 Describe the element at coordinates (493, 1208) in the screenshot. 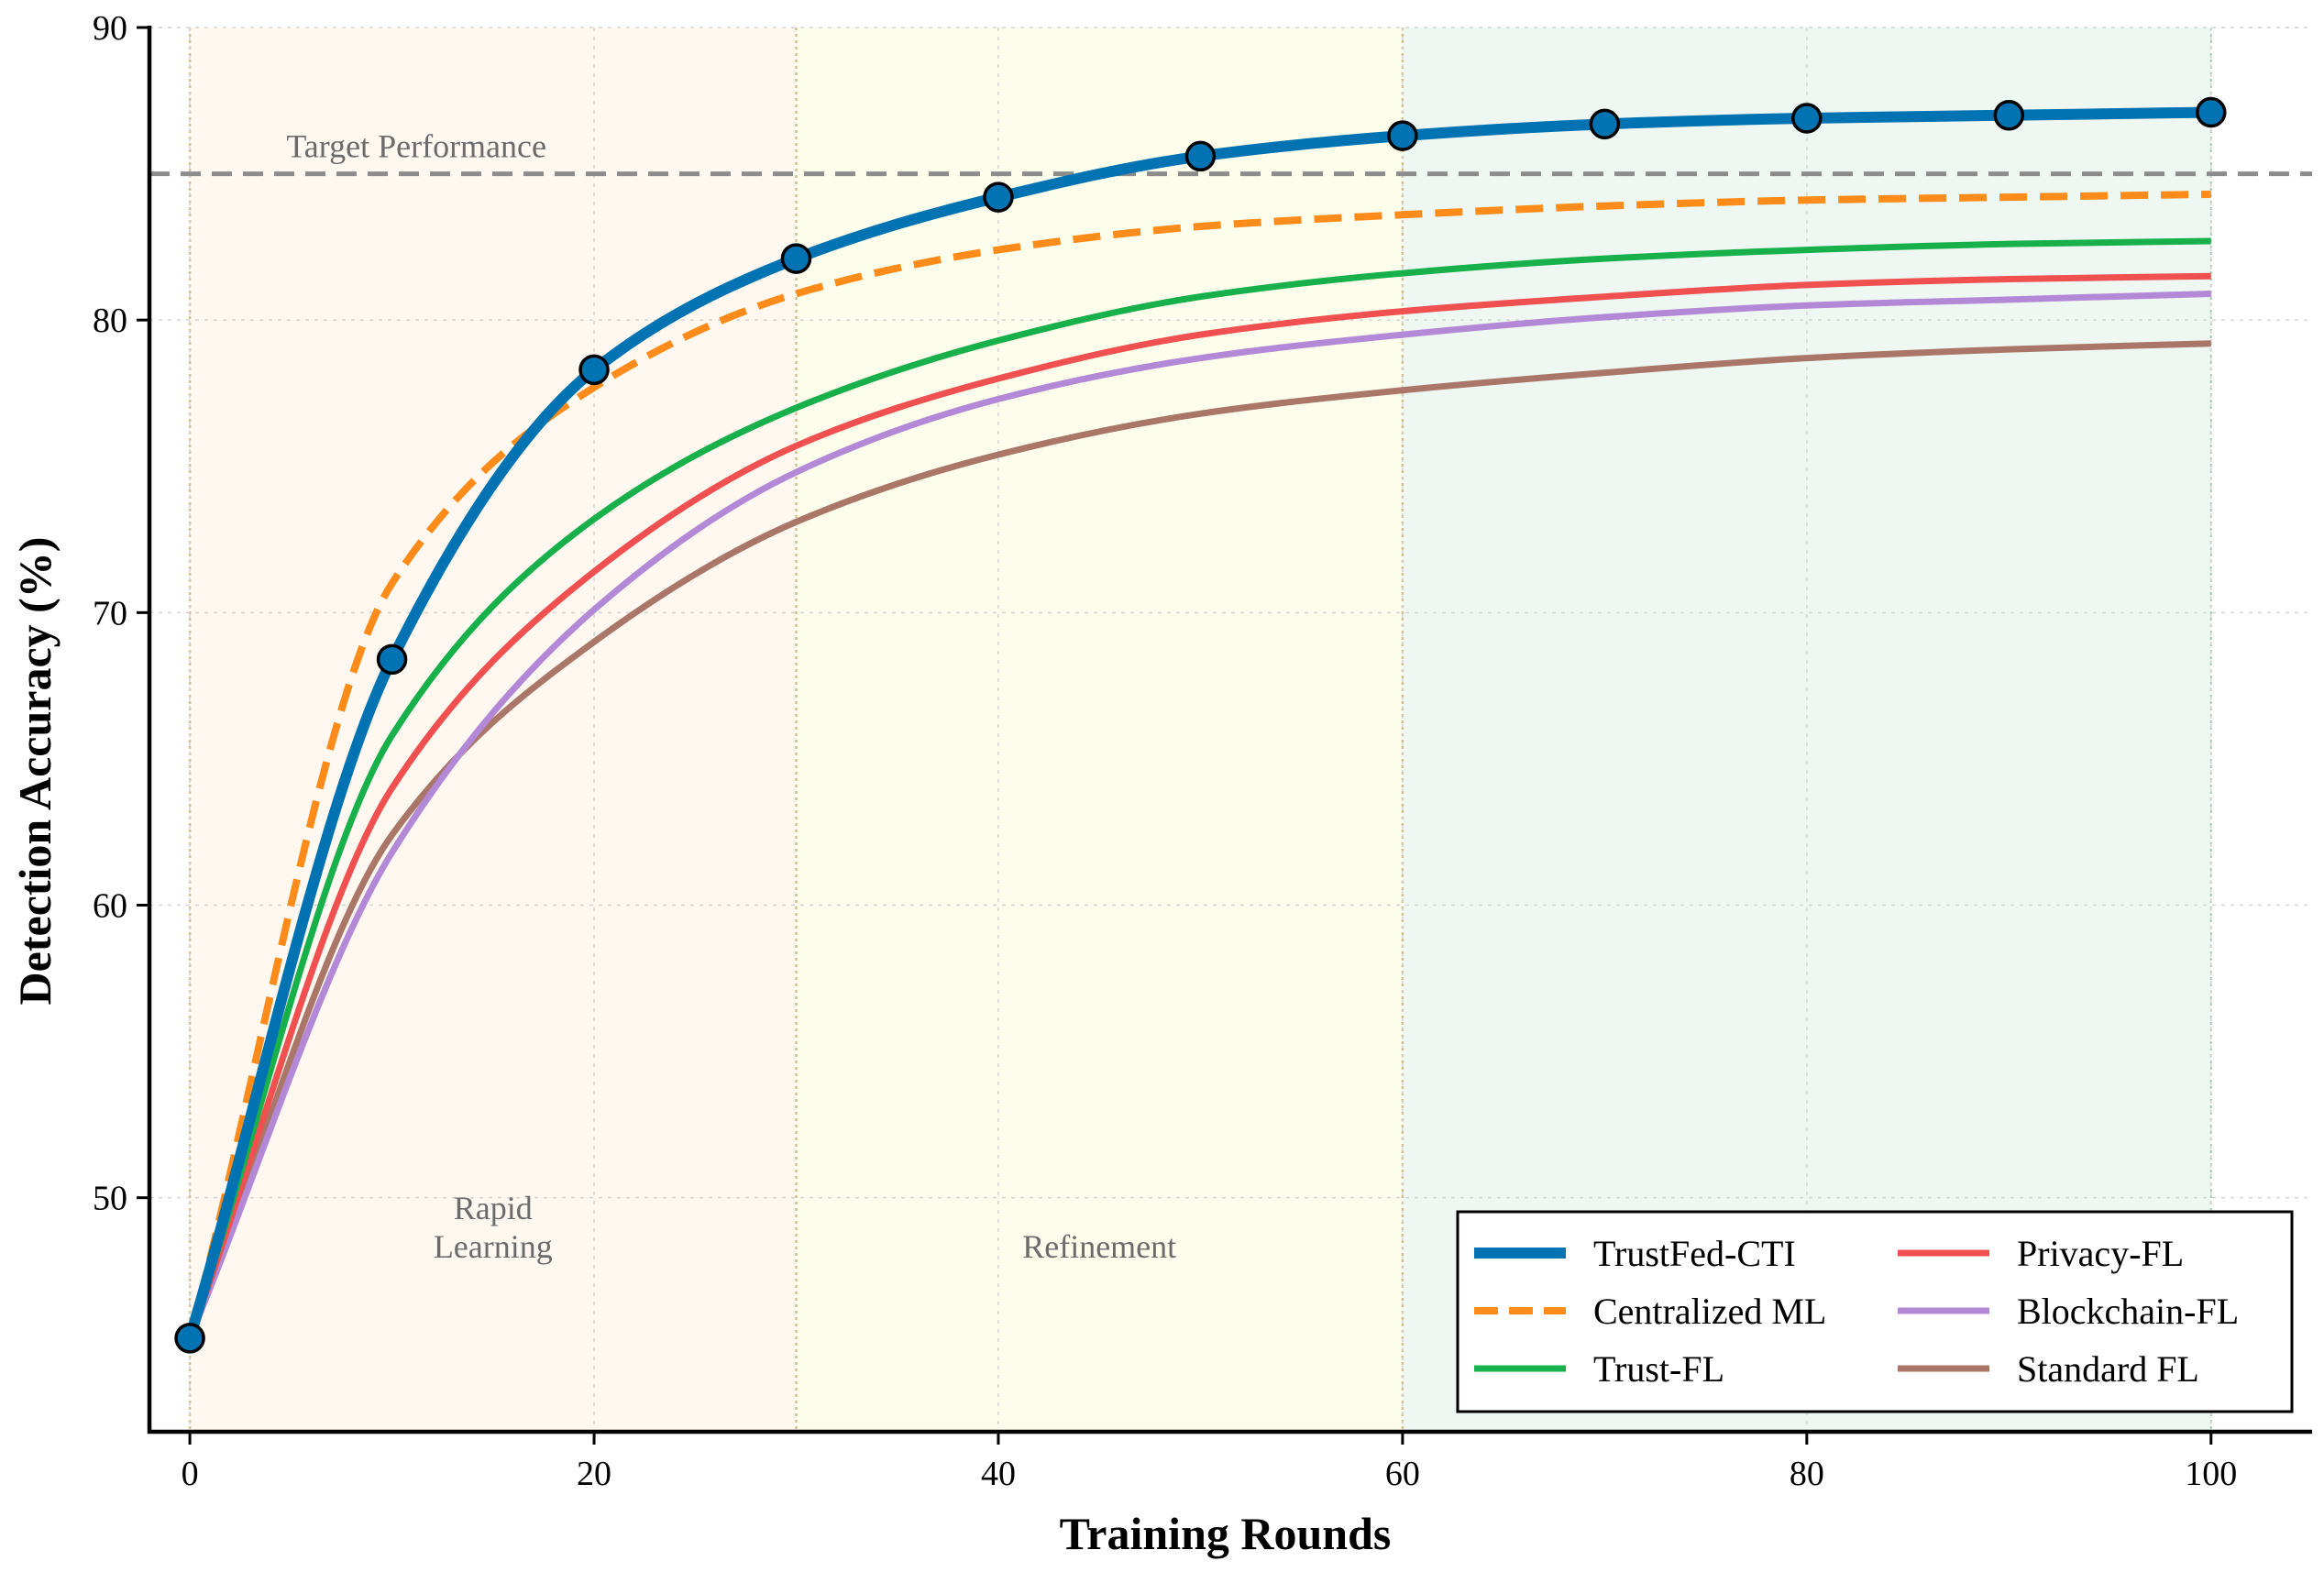

I see `phase-label-0: Rapid` at that location.